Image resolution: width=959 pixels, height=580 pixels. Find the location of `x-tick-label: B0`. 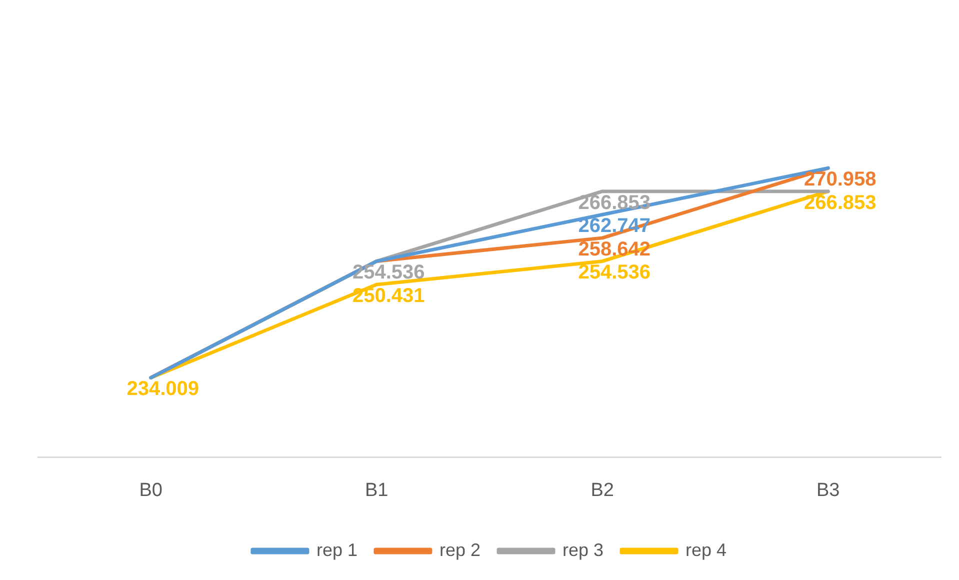

x-tick-label: B0 is located at coordinates (150, 490).